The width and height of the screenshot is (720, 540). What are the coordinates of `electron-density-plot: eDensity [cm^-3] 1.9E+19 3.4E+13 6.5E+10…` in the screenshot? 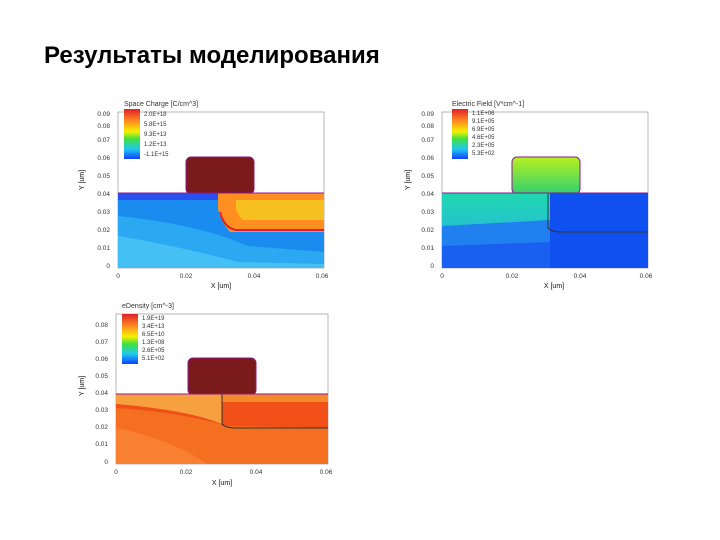 It's located at (209, 396).